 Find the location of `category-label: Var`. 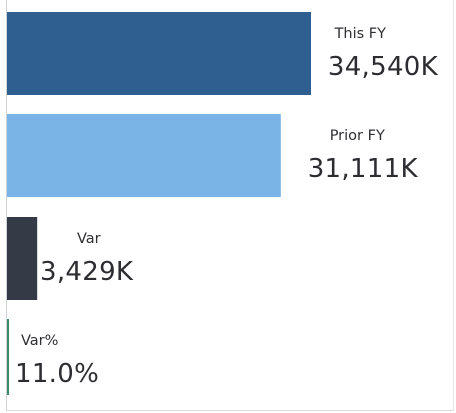

category-label: Var is located at coordinates (89, 239).